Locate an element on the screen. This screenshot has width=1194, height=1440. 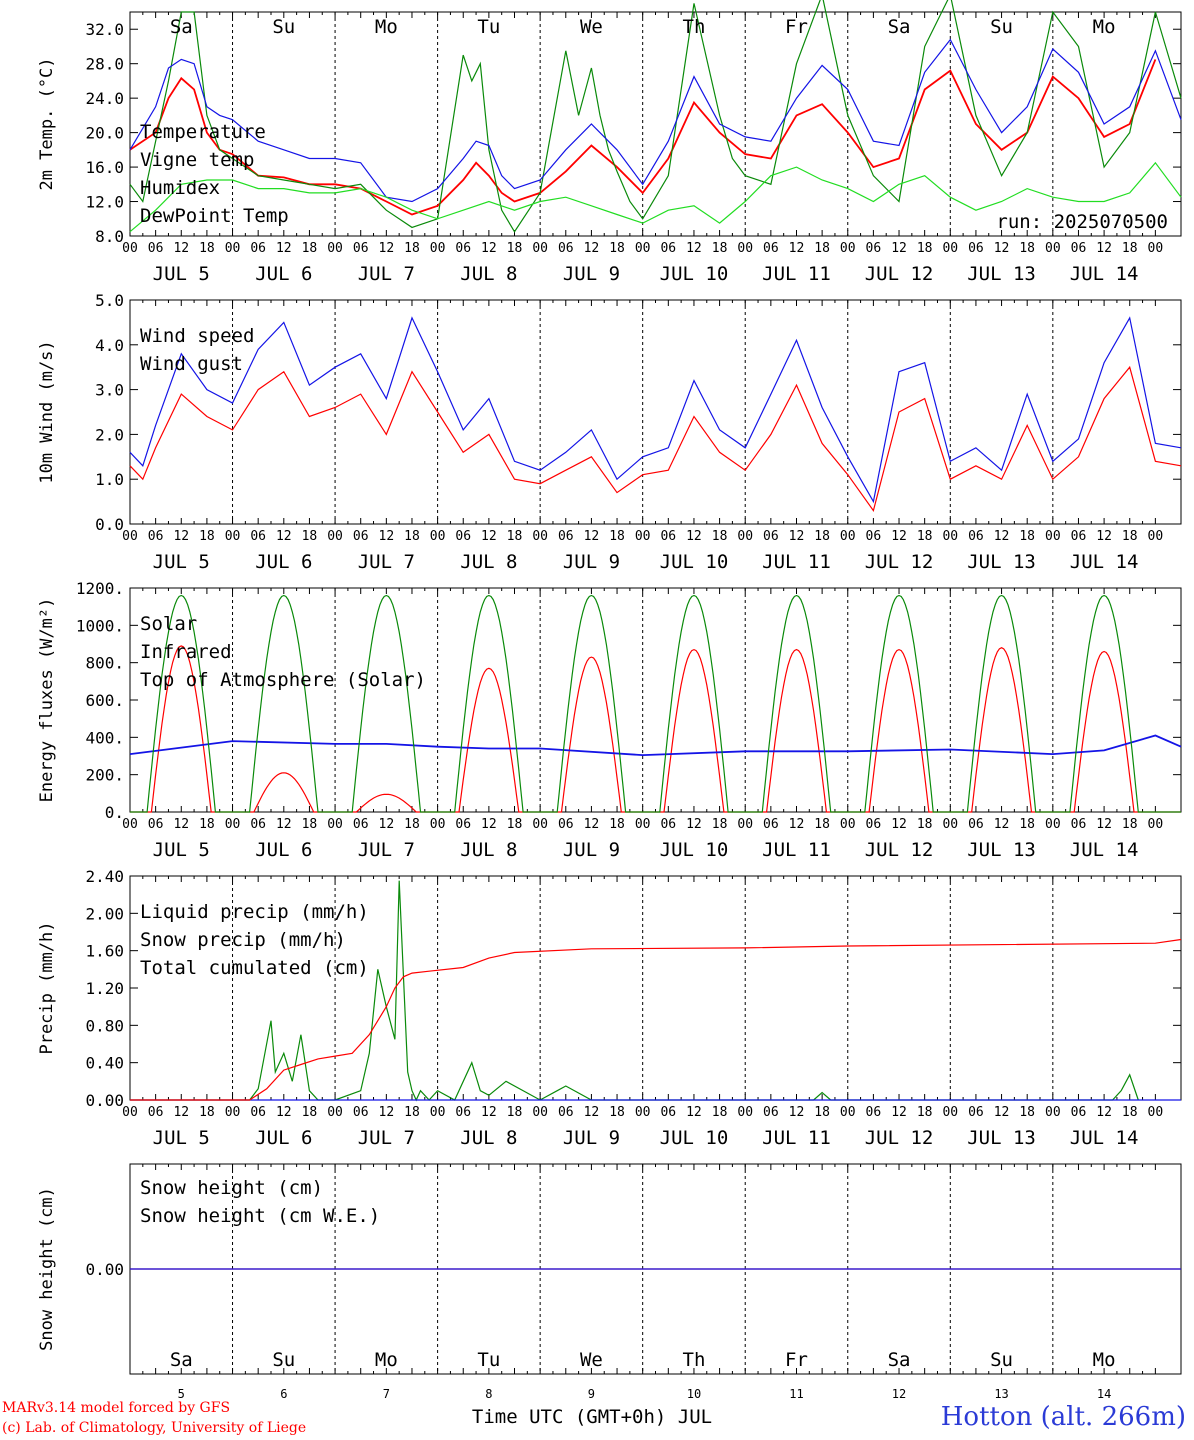
legend-entry: Total cumulated (cm) is located at coordinates (254, 968).